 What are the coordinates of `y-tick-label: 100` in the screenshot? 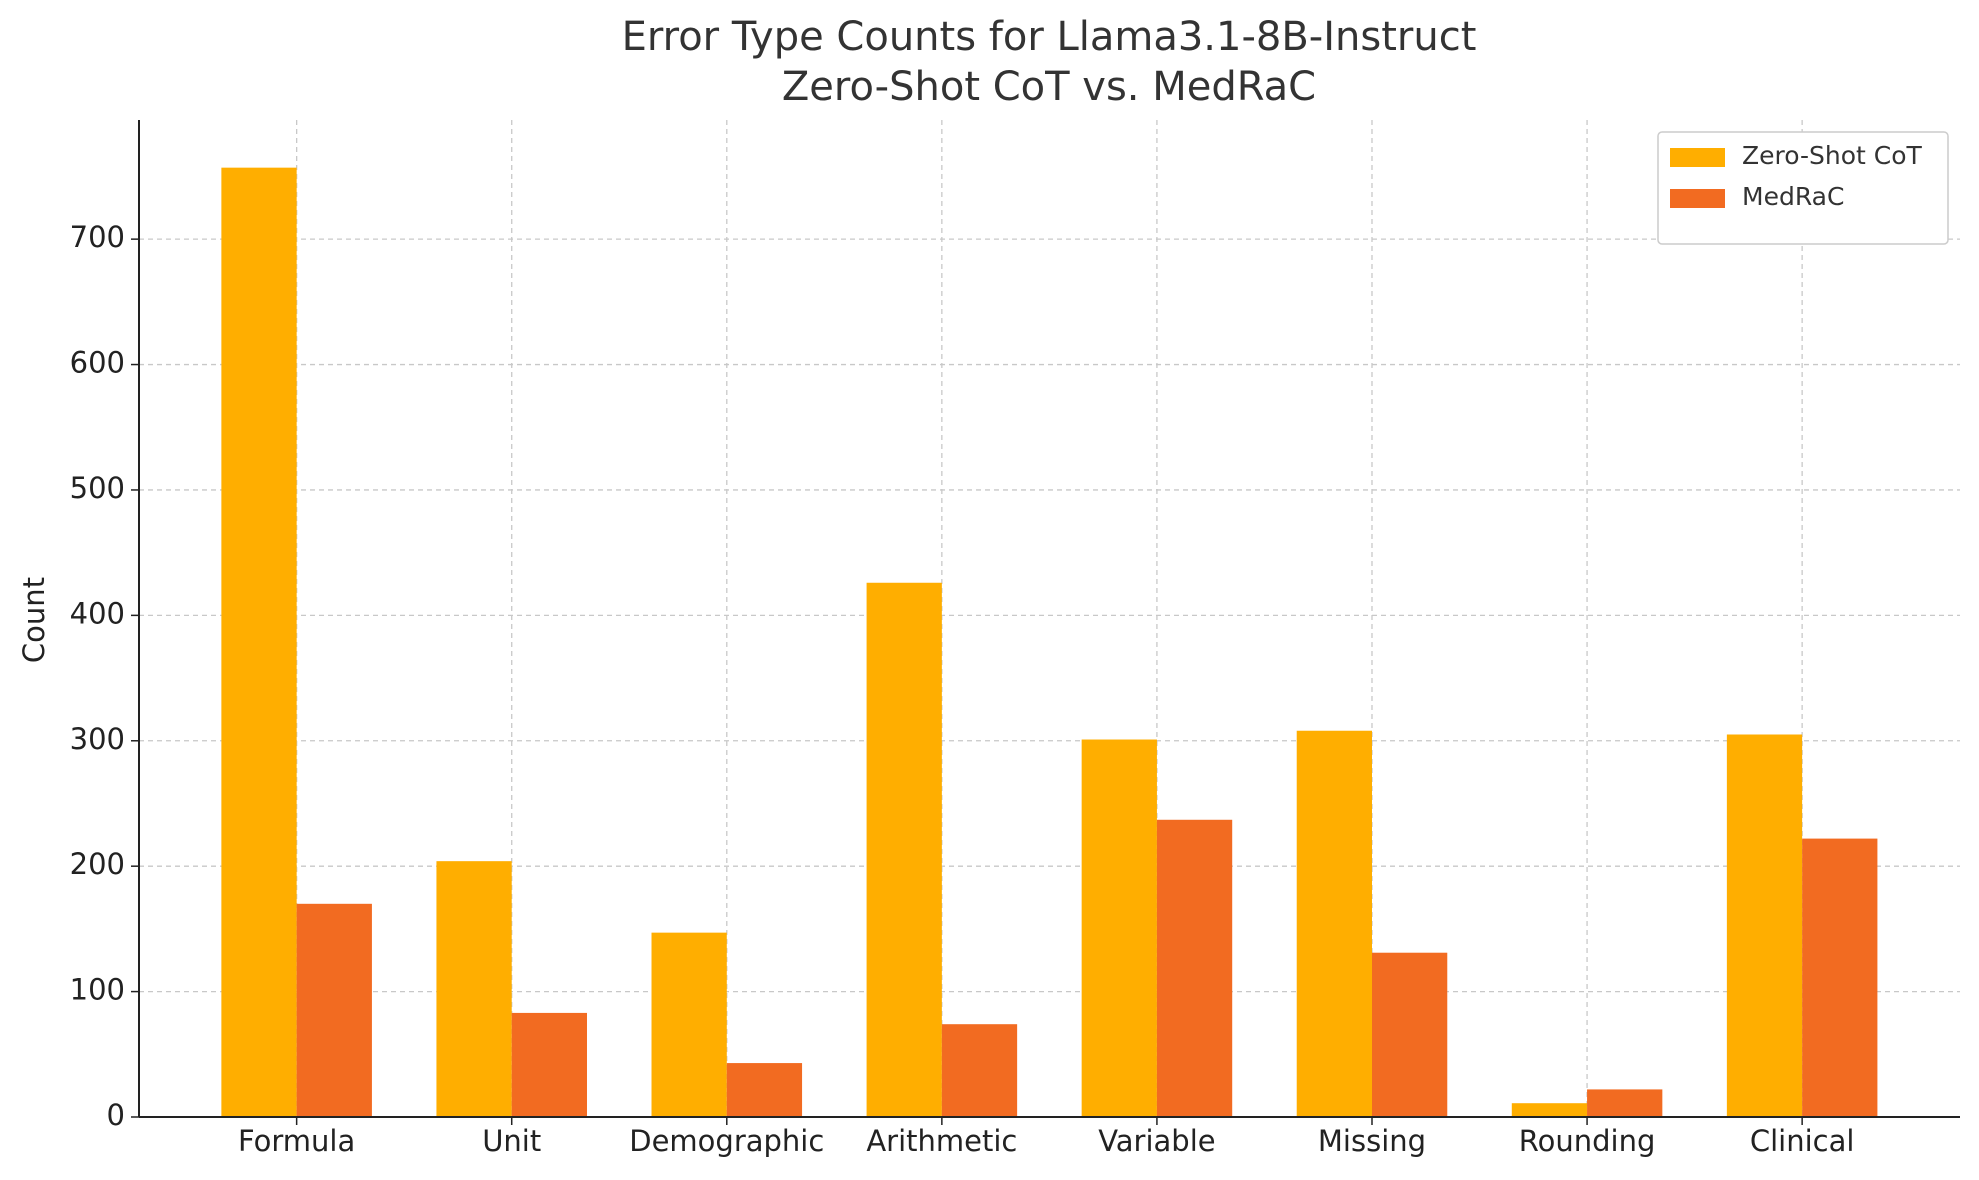 It's located at (97, 990).